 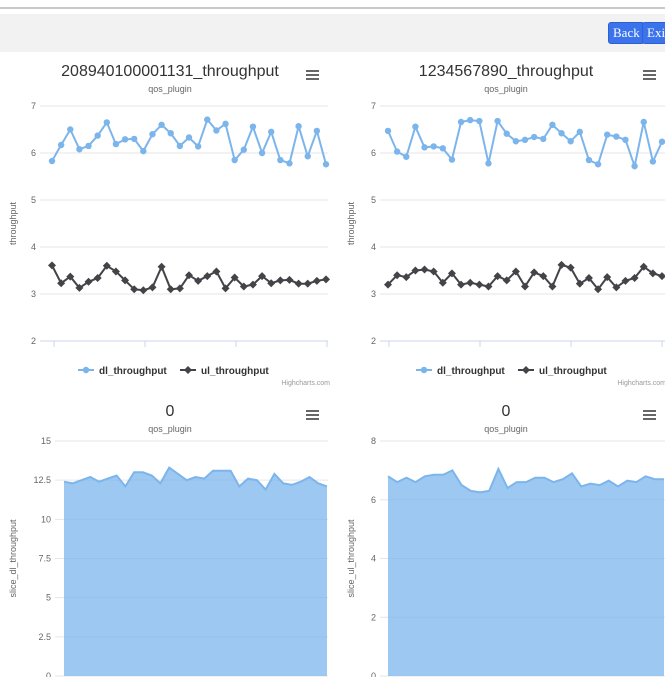 What do you see at coordinates (188, 370) in the screenshot?
I see `legend-marker-diamond-icon` at bounding box center [188, 370].